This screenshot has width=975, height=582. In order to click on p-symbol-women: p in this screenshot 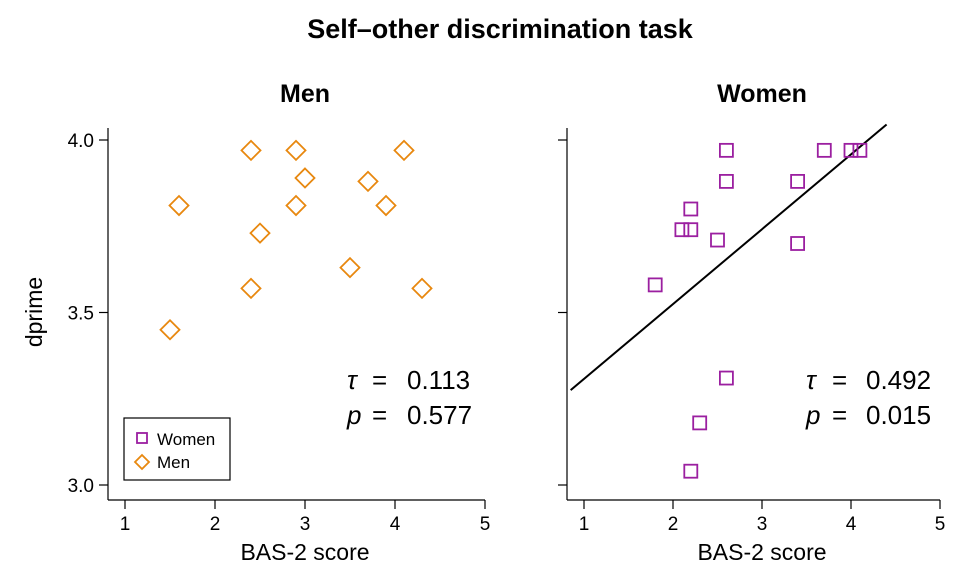, I will do `click(812, 415)`.